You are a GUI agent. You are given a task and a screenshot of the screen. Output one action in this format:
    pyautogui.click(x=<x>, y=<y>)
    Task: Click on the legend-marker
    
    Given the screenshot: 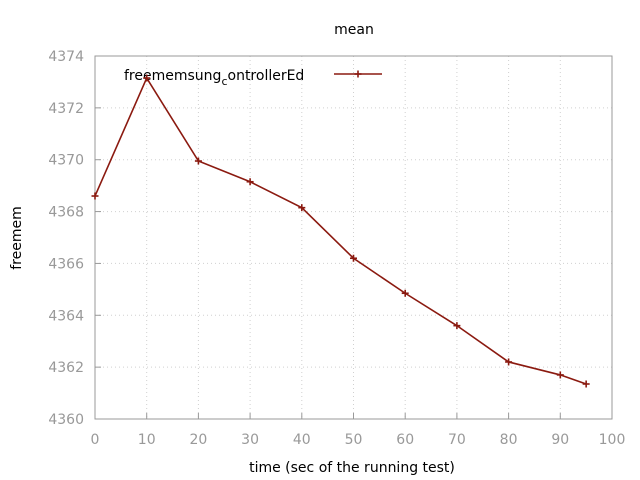 What is the action you would take?
    pyautogui.click(x=358, y=74)
    